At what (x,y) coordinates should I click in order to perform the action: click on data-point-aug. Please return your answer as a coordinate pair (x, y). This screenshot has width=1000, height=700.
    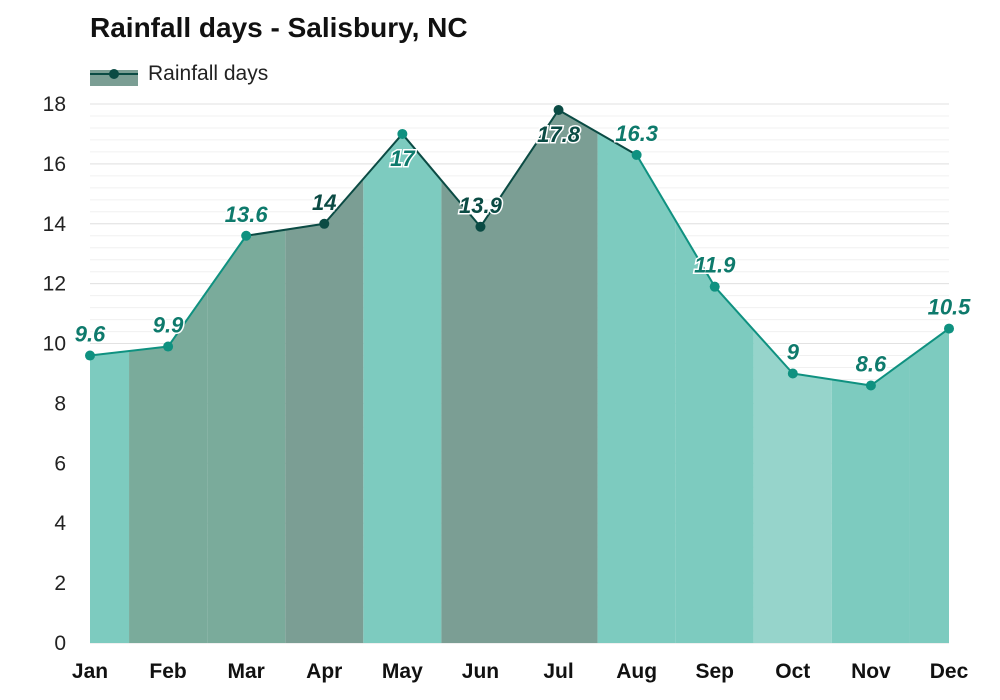
    Looking at the image, I should click on (636, 154).